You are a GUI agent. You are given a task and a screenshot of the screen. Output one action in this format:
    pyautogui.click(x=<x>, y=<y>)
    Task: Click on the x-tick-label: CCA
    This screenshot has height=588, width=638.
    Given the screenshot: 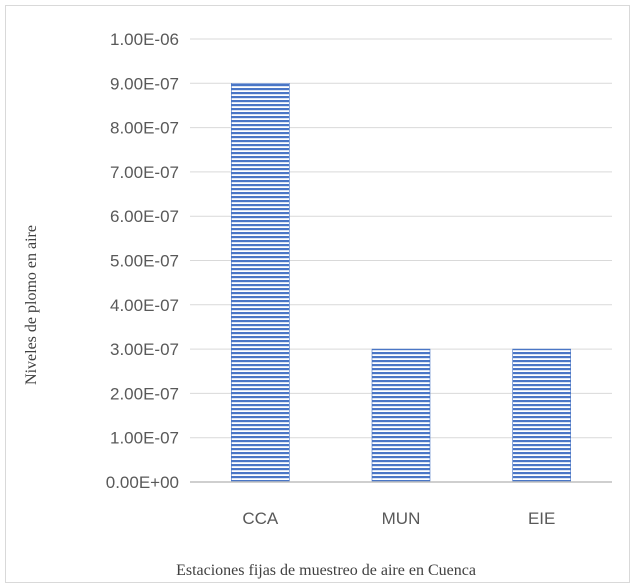 What is the action you would take?
    pyautogui.click(x=260, y=518)
    